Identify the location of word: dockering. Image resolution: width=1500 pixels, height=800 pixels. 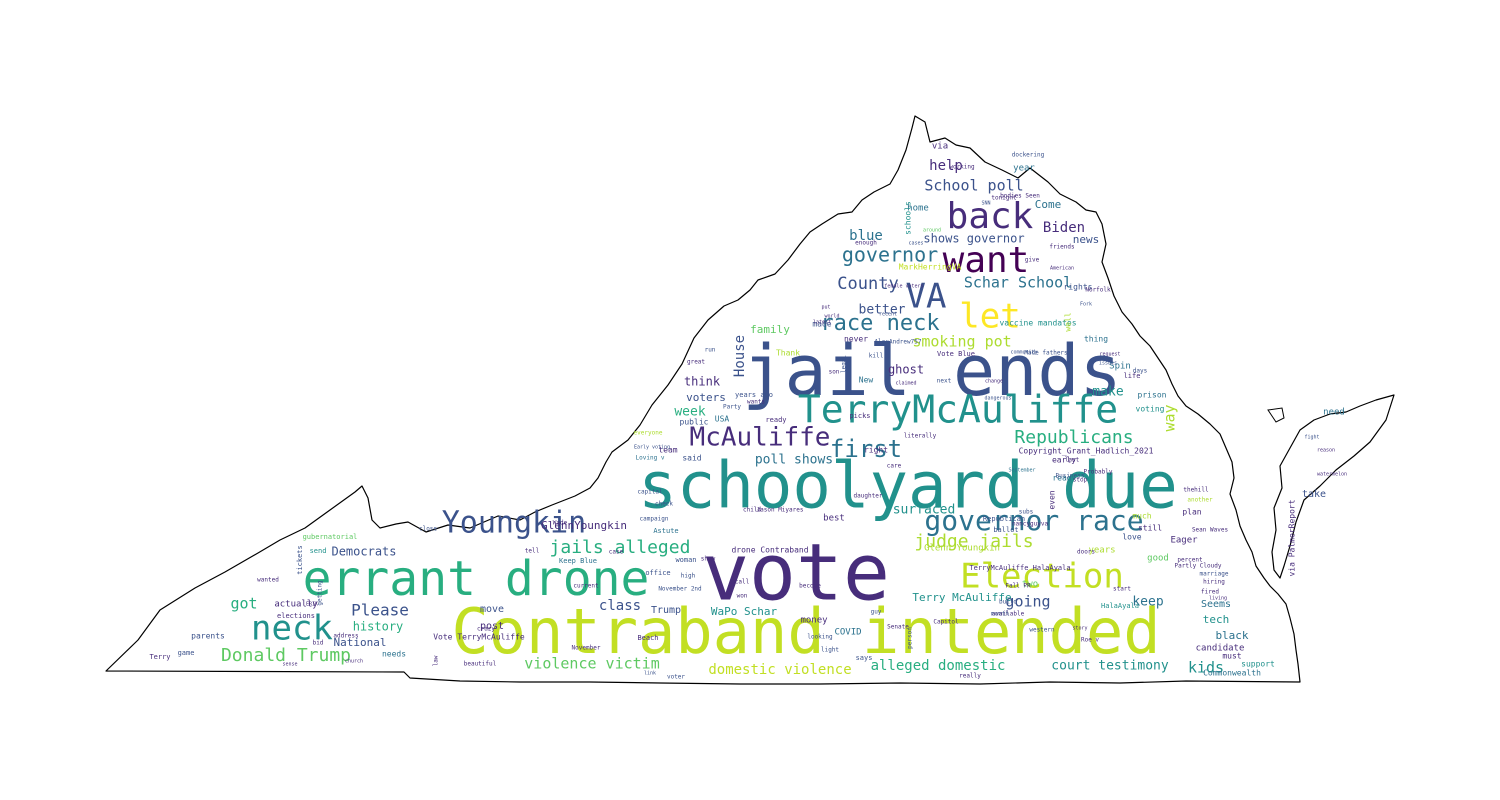
(1028, 155).